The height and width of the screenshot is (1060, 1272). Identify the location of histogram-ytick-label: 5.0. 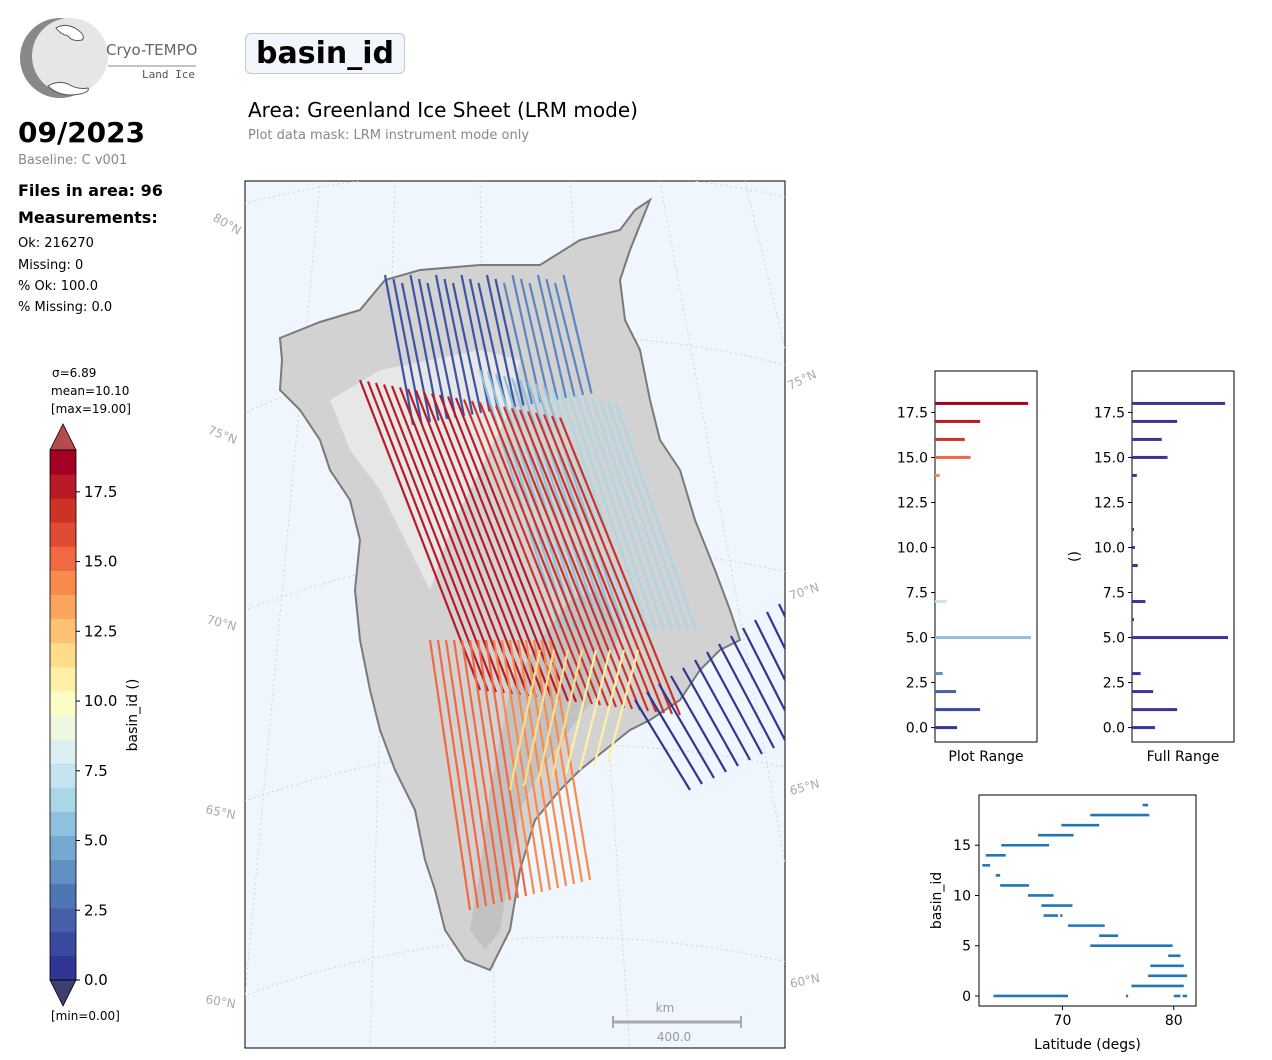
(1114, 639).